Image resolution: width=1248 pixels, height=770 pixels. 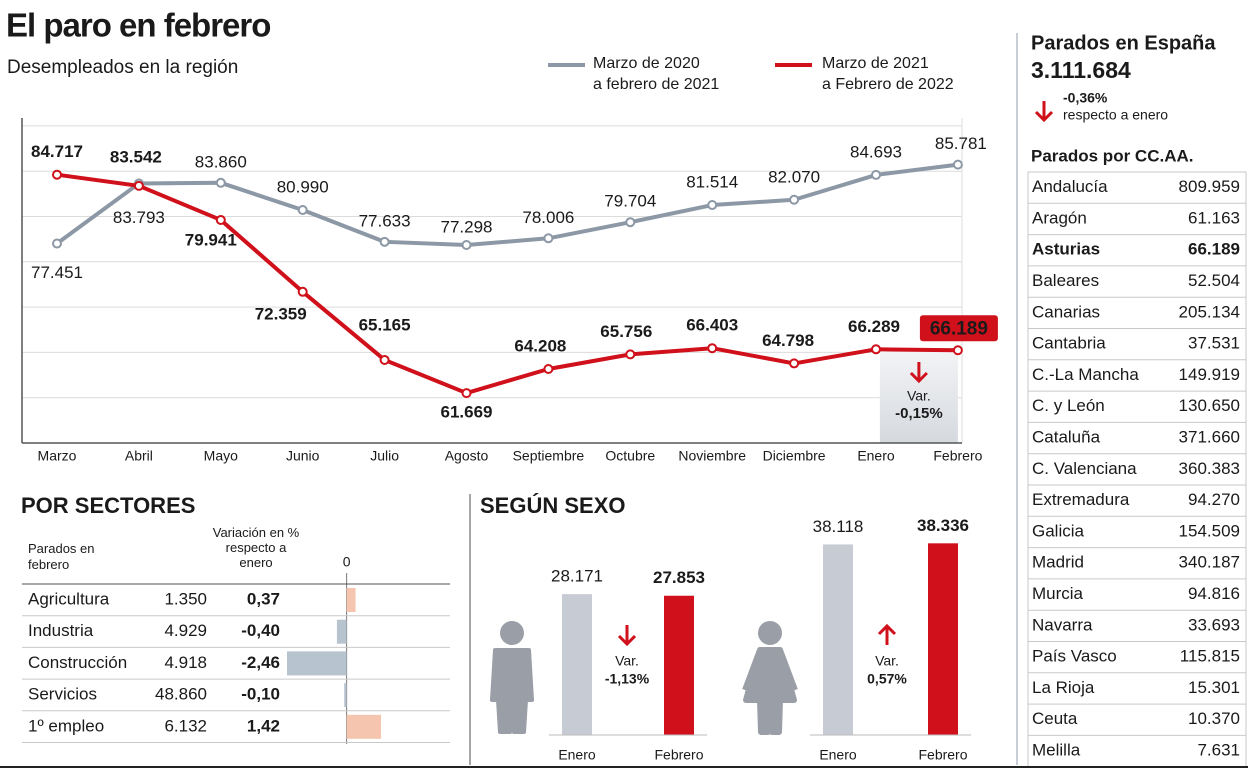 I want to click on value-label: 66.189, so click(x=959, y=328).